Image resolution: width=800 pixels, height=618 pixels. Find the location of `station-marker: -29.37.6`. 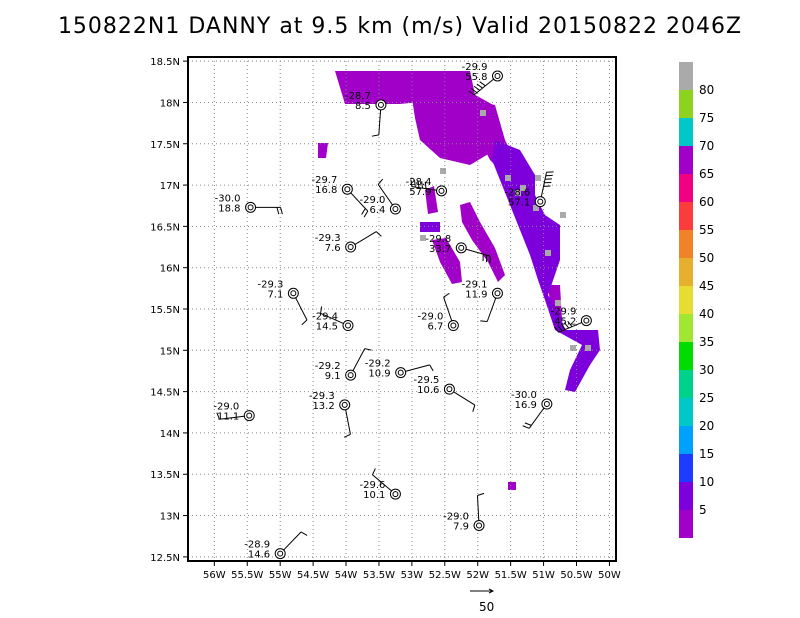

station-marker: -29.37.6 is located at coordinates (348, 242).